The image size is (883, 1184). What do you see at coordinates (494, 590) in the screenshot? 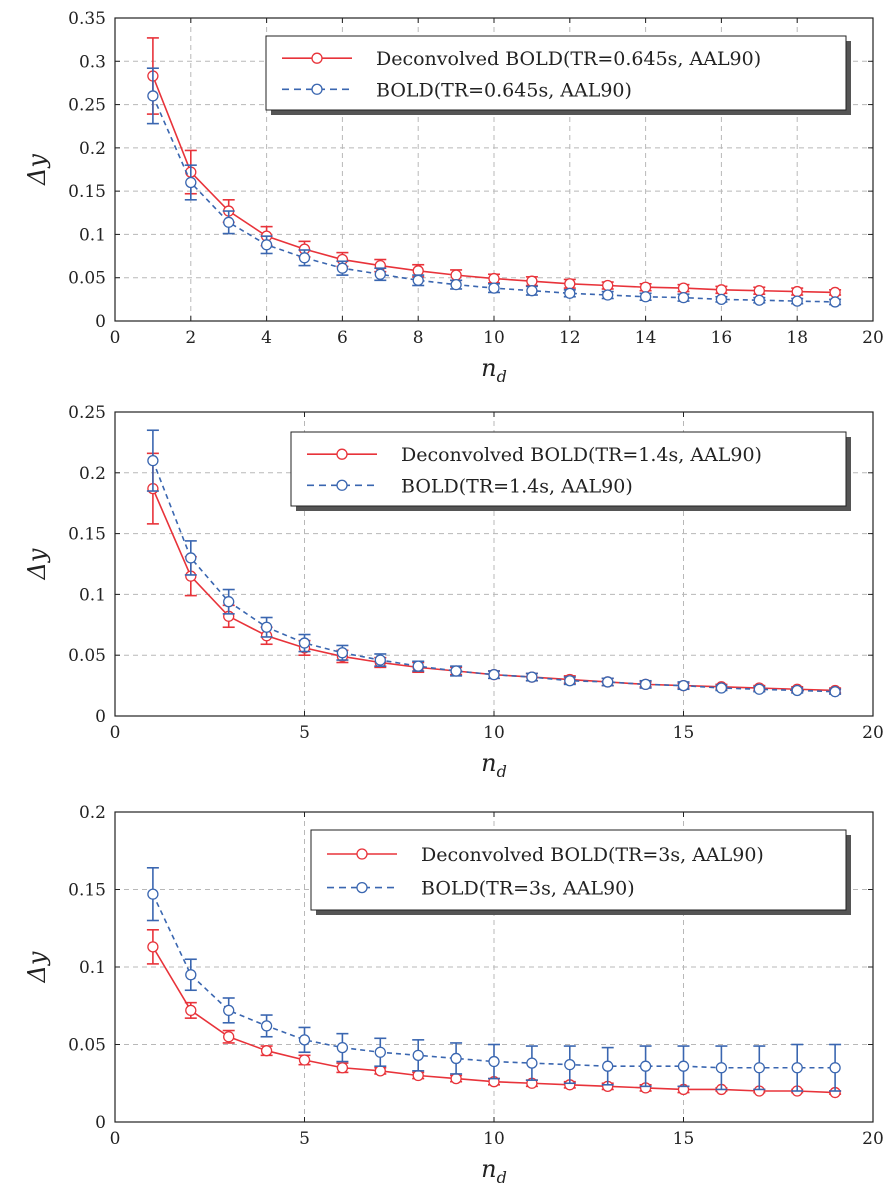
I see `series-line` at bounding box center [494, 590].